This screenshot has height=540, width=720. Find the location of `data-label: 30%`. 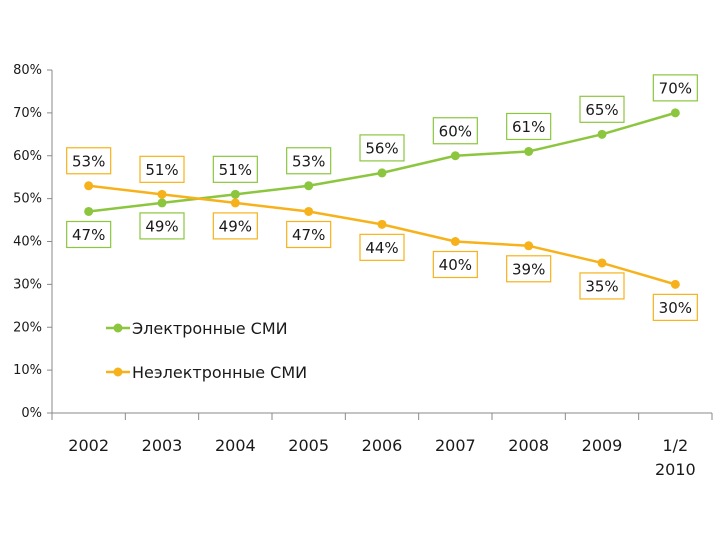

data-label: 30% is located at coordinates (675, 308).